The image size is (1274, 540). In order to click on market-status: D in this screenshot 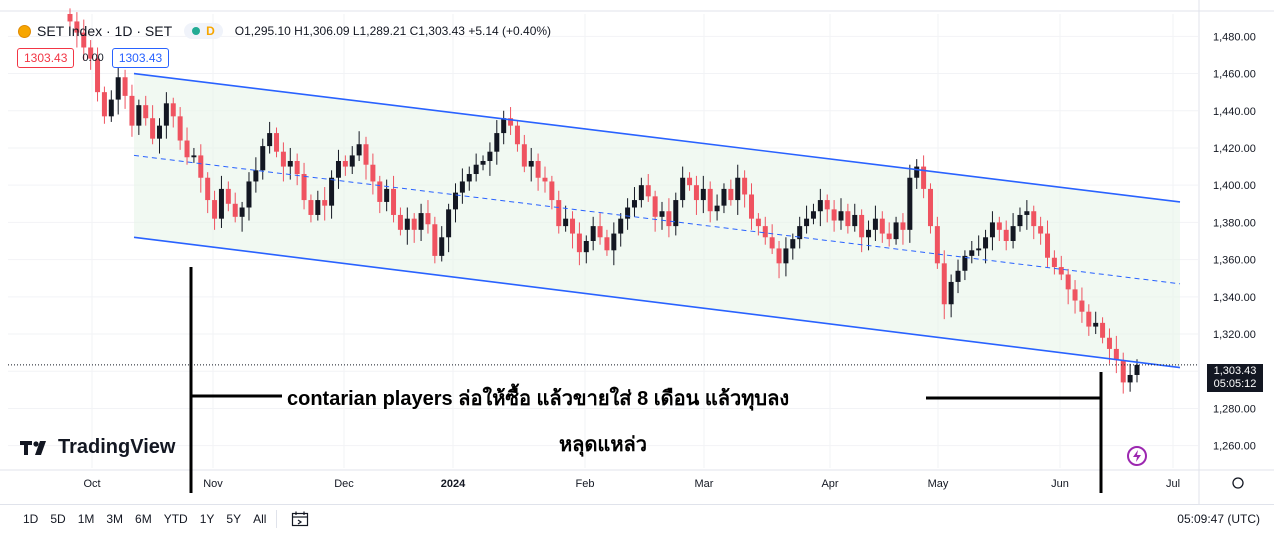, I will do `click(203, 31)`.